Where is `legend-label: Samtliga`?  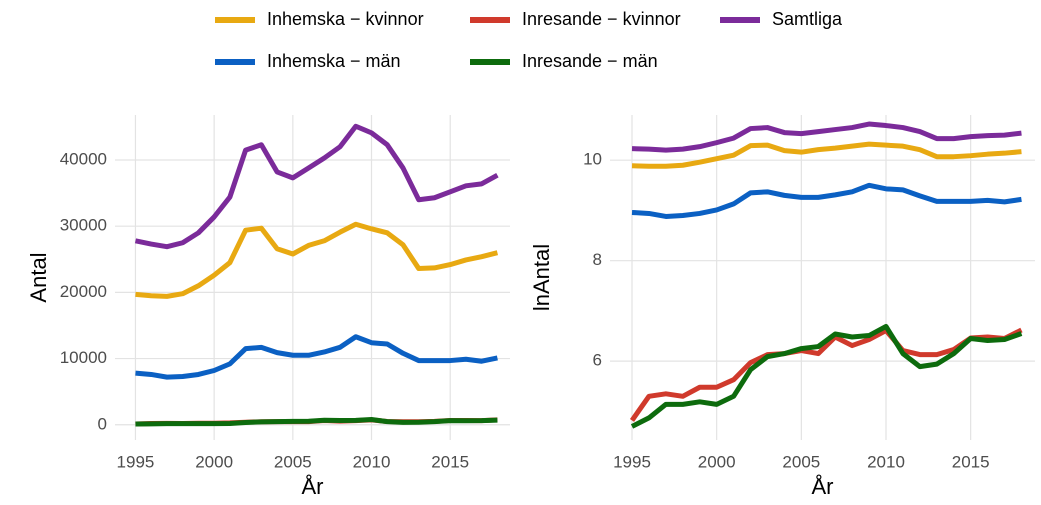 legend-label: Samtliga is located at coordinates (807, 19).